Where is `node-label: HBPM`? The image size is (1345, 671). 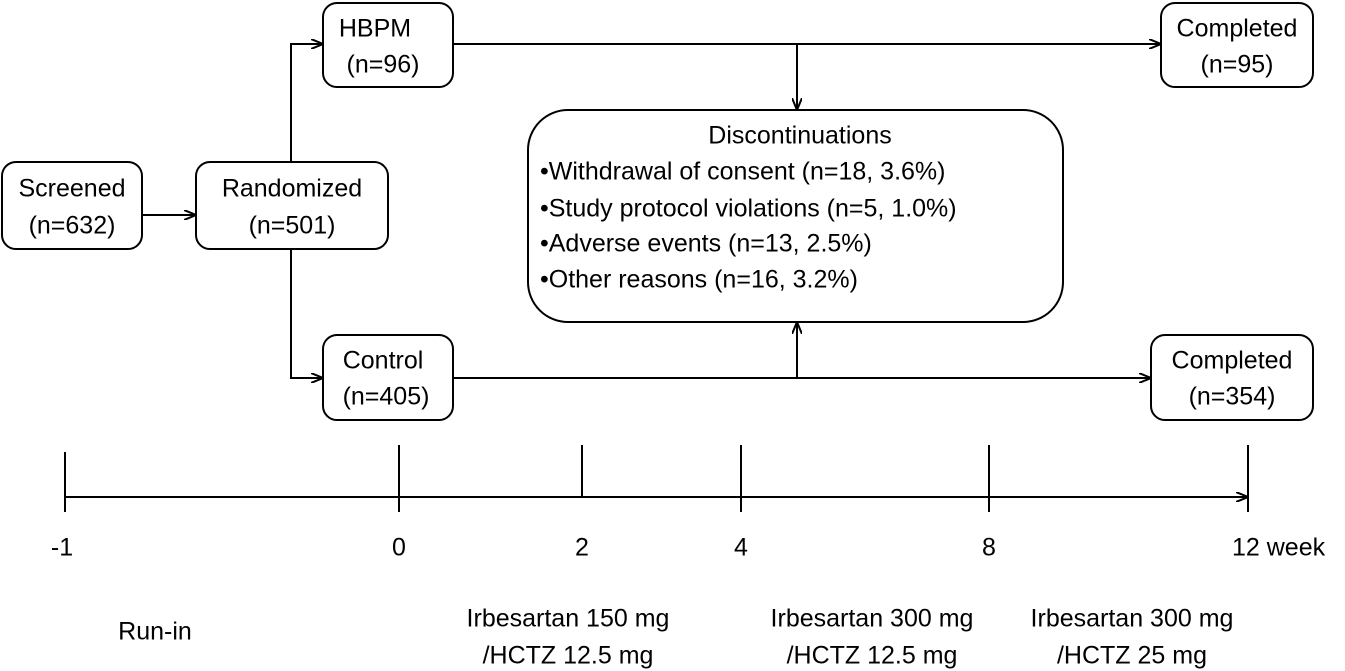 node-label: HBPM is located at coordinates (375, 29).